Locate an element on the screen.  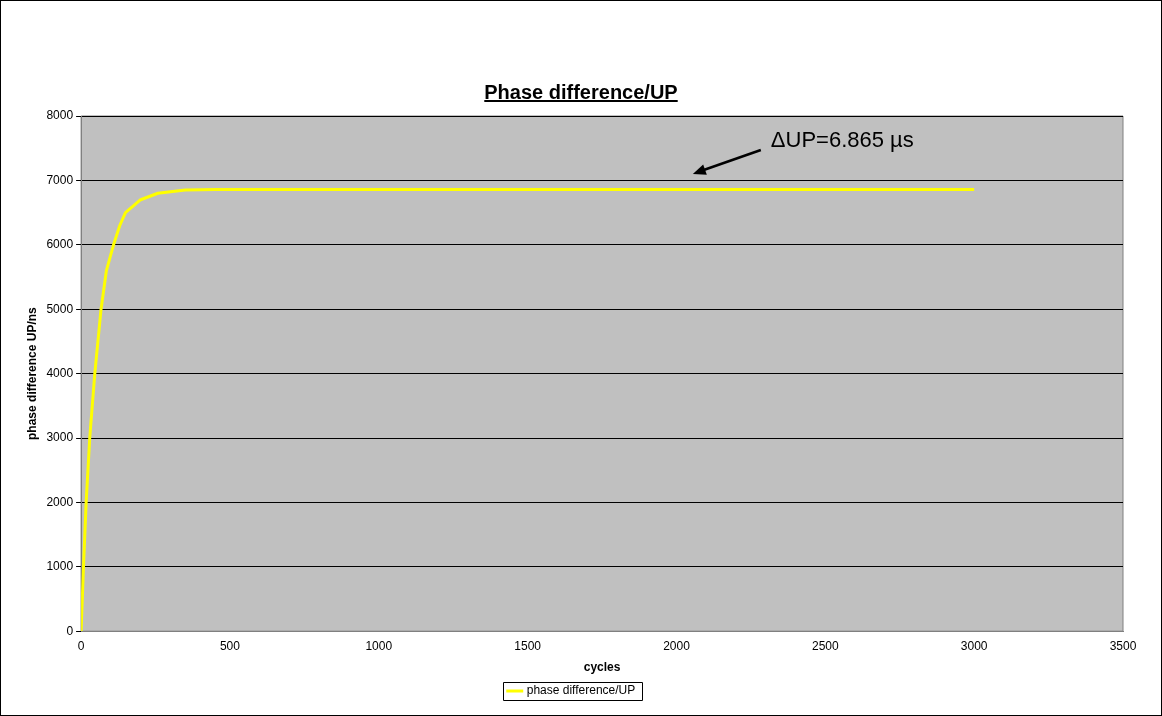
y-tick-label: 6000 is located at coordinates (60, 244).